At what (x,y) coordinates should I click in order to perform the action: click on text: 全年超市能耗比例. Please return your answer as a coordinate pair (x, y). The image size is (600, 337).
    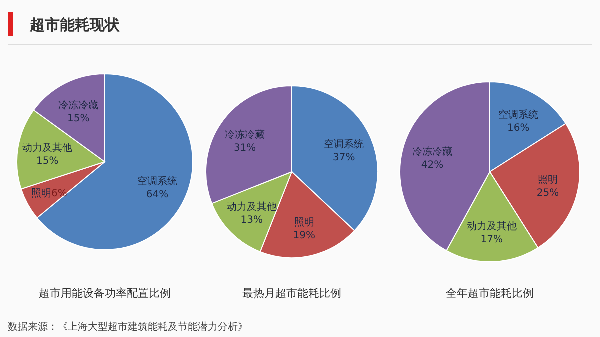
    Looking at the image, I should click on (490, 293).